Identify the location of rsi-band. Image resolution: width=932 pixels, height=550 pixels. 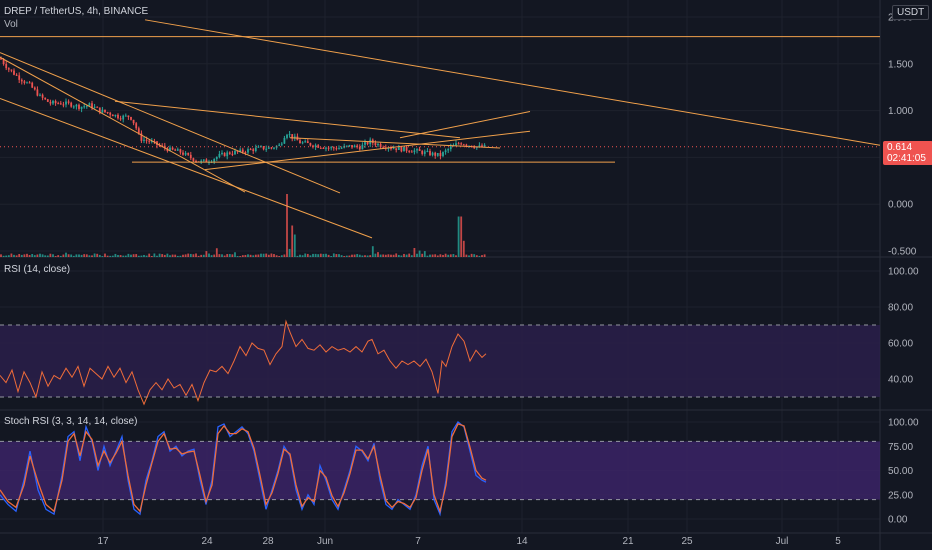
(440, 361).